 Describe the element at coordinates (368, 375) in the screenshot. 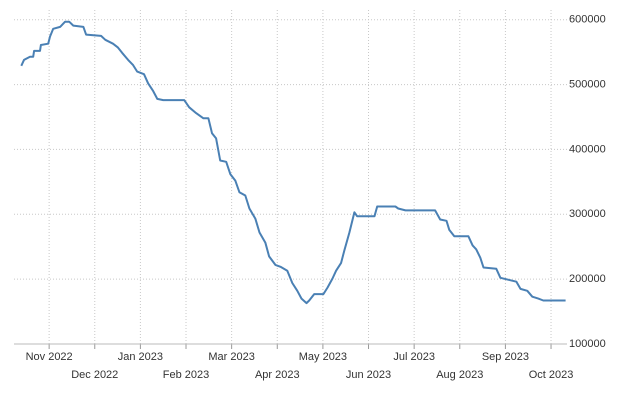

I see `x-tick-label: Jun 2023` at that location.